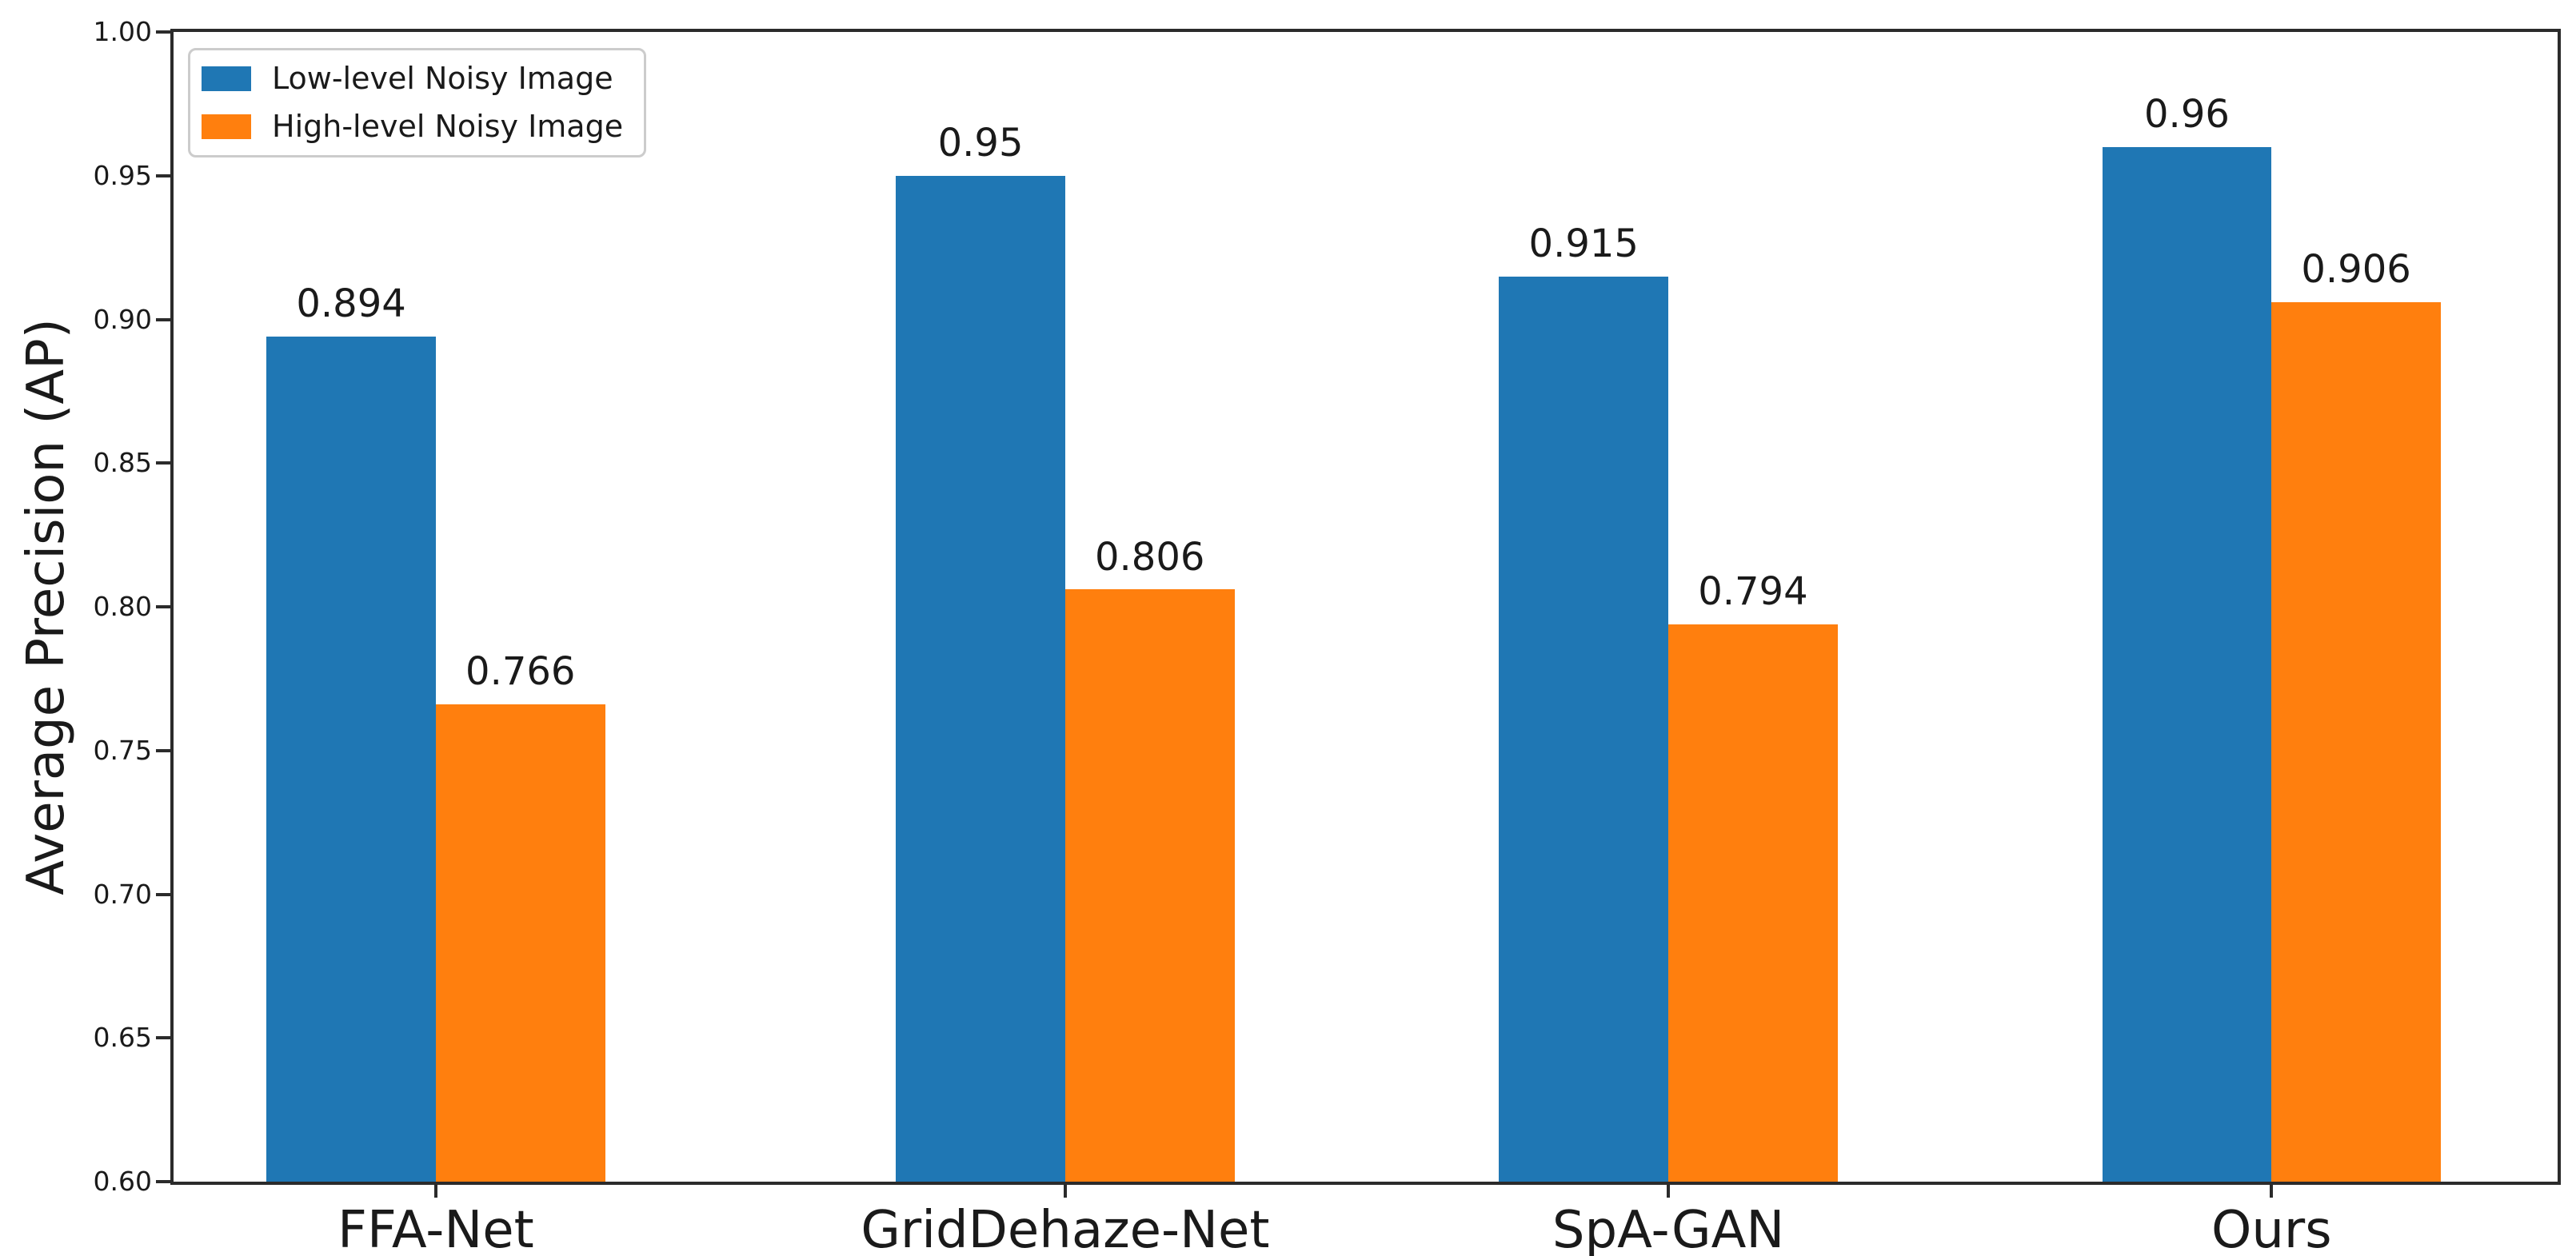  I want to click on x-tick-ours, so click(2272, 1191).